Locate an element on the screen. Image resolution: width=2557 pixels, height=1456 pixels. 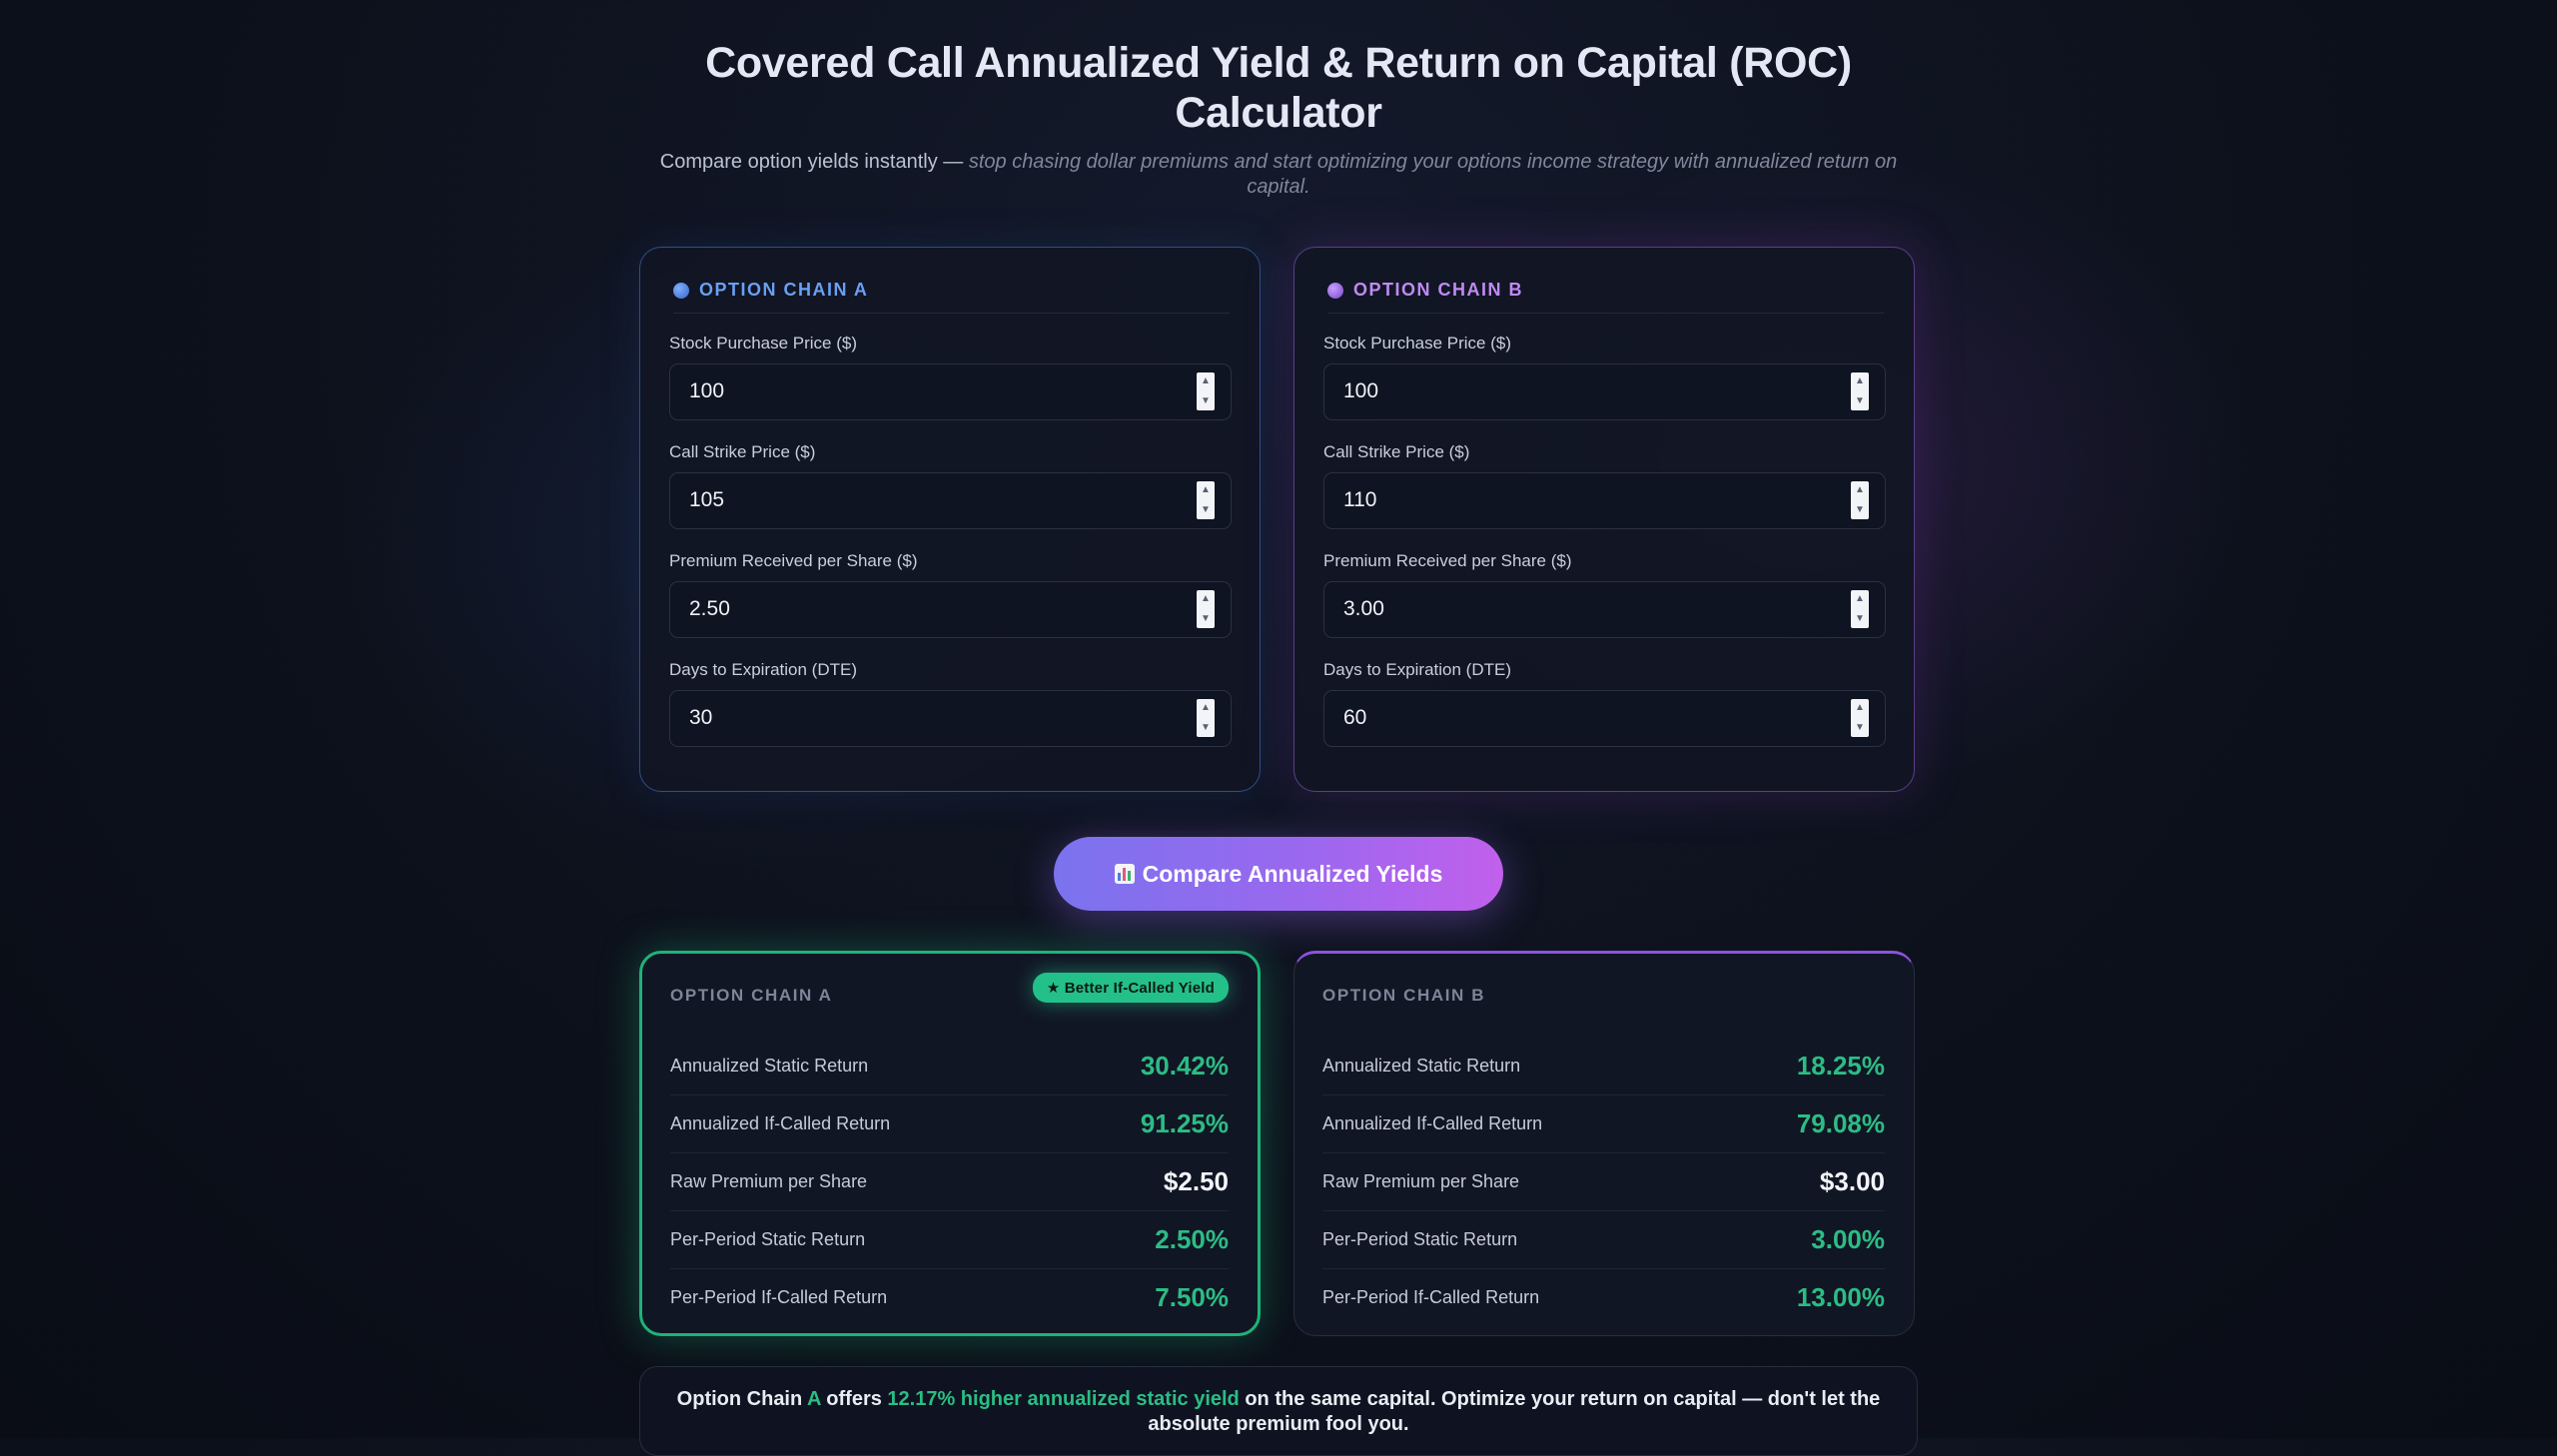
stock-price-field-a: Stock Purchase Price ($) 100 ▲ ▼ is located at coordinates (950, 377).